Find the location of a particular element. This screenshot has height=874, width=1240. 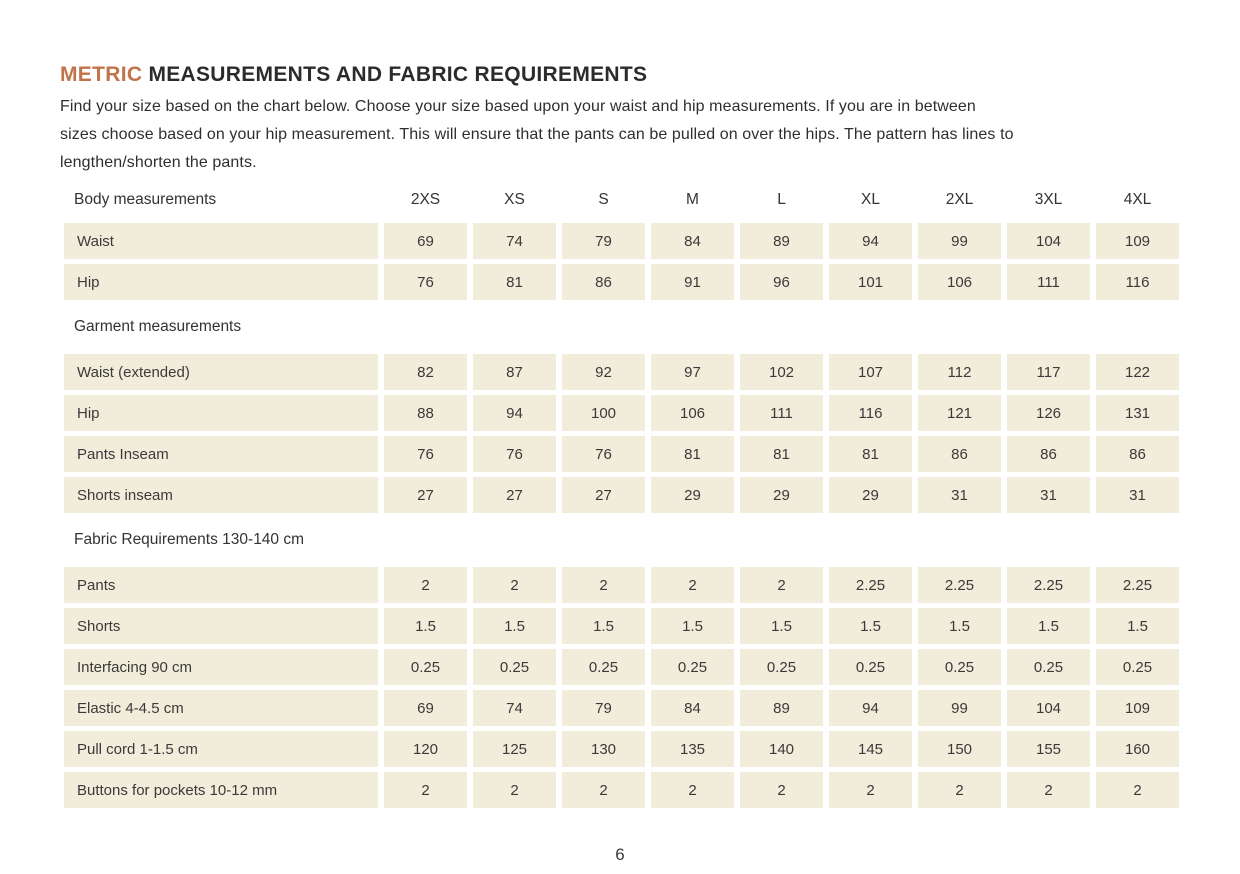

value-cell: 88 is located at coordinates (425, 413).